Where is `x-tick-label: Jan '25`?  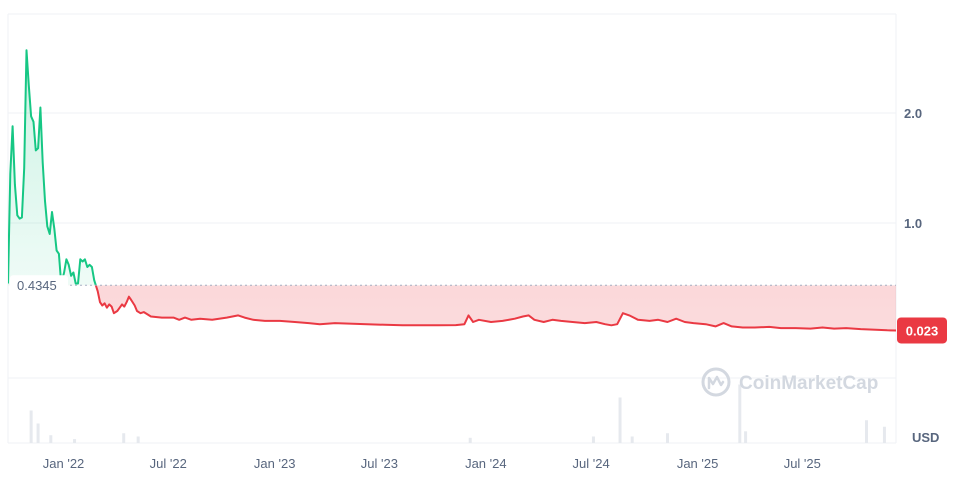
x-tick-label: Jan '25 is located at coordinates (698, 463).